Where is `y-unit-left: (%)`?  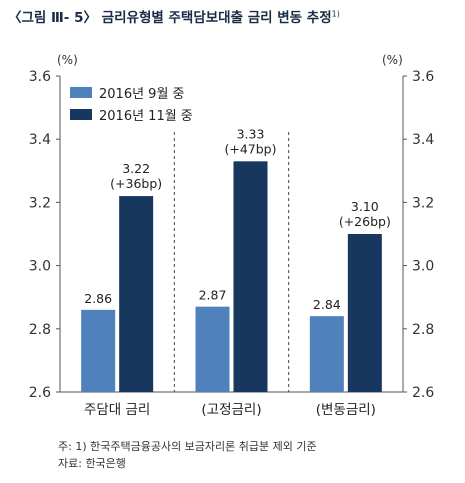
y-unit-left: (%) is located at coordinates (67, 60).